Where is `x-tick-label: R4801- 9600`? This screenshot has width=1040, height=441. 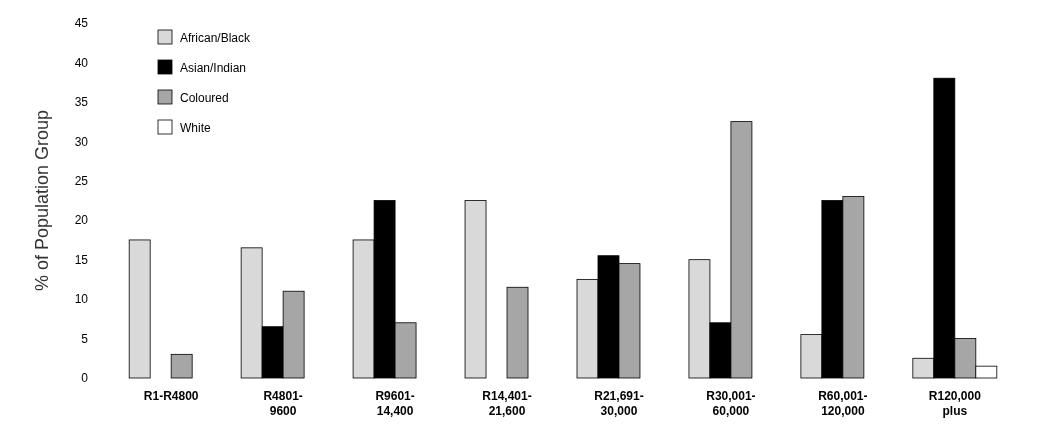 x-tick-label: R4801- 9600 is located at coordinates (283, 403).